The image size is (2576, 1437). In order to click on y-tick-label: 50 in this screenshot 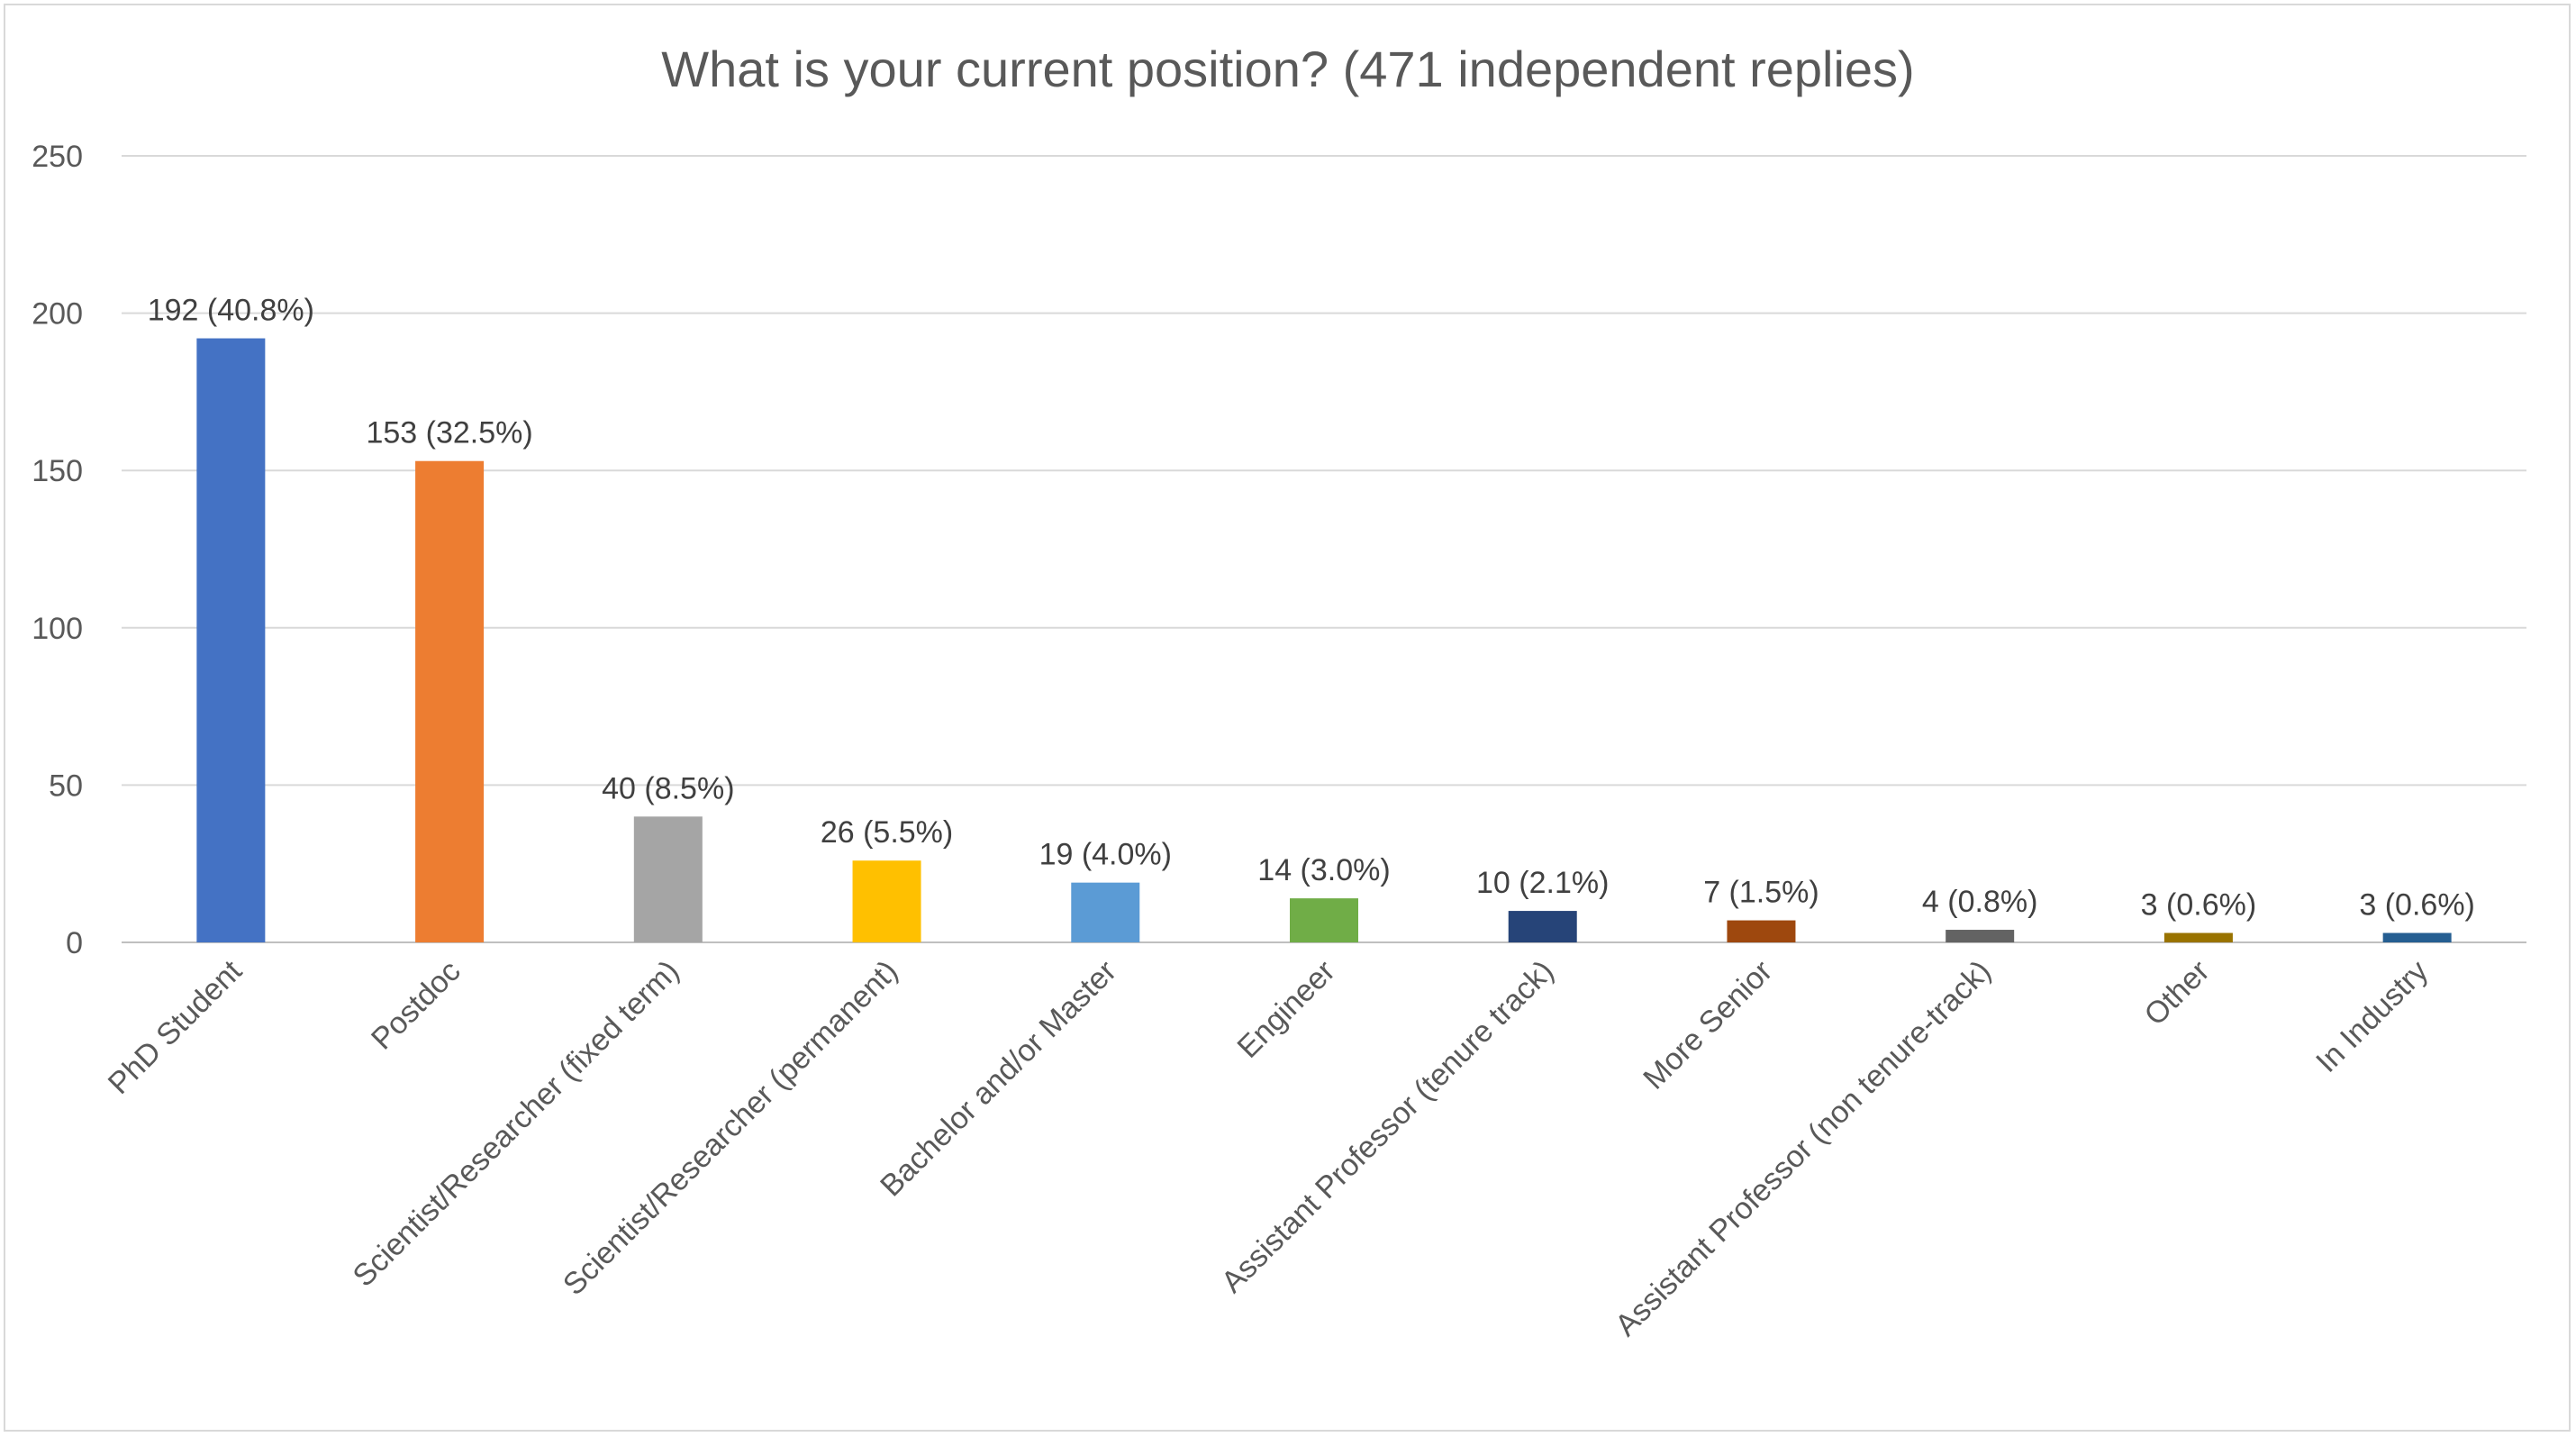, I will do `click(66, 786)`.